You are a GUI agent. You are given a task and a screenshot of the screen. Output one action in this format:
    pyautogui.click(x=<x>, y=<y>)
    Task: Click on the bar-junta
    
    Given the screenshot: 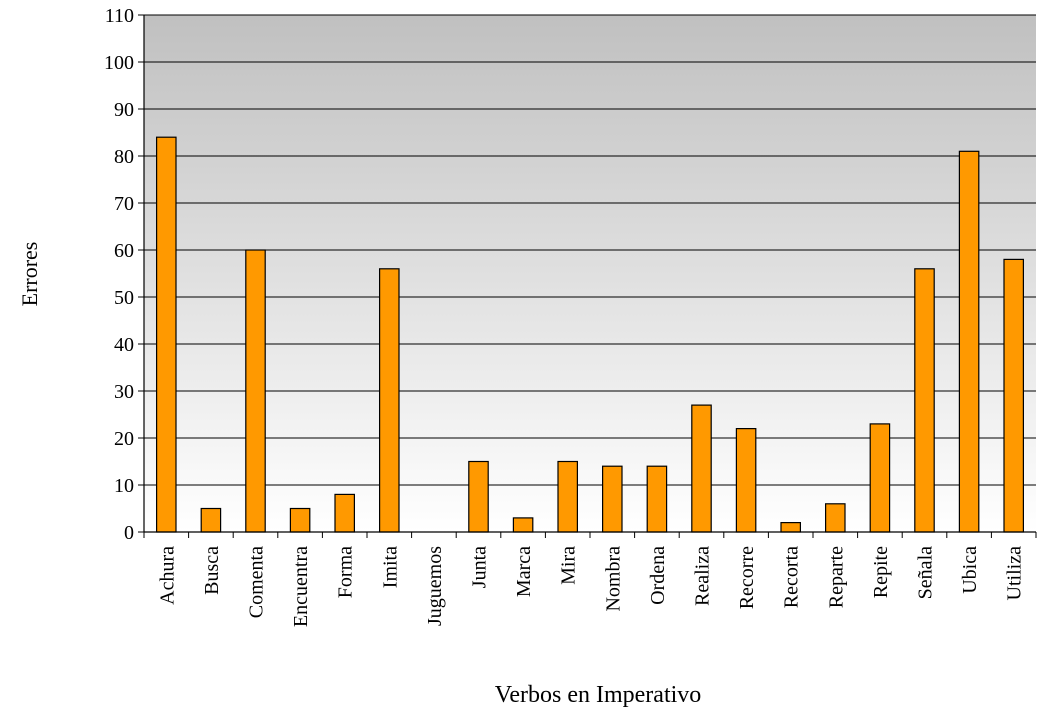 What is the action you would take?
    pyautogui.click(x=478, y=496)
    